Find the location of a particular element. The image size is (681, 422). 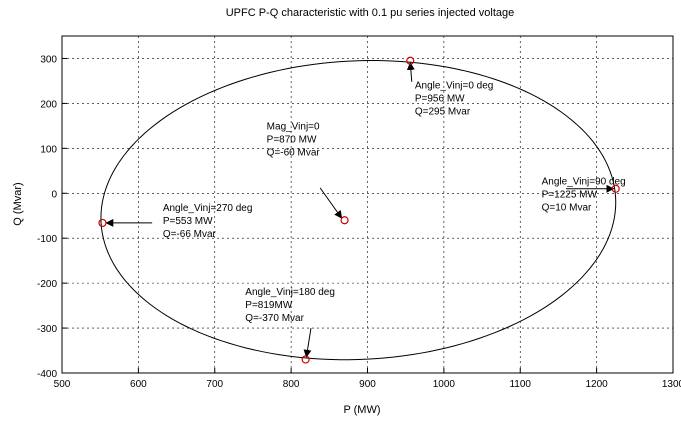

x-tick-label: 1300 is located at coordinates (671, 384).